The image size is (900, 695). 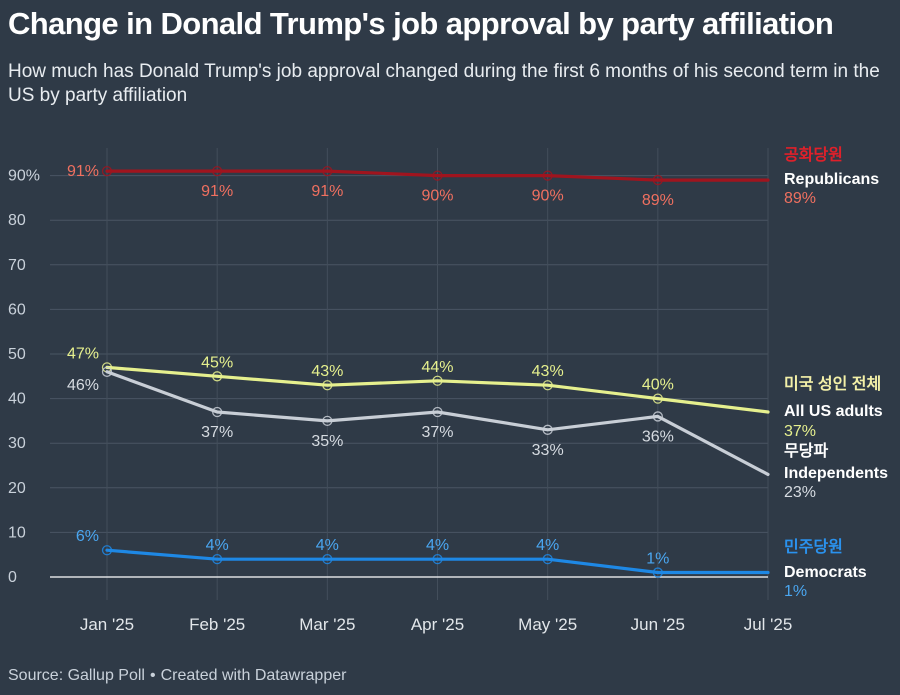 What do you see at coordinates (836, 473) in the screenshot?
I see `legend-name-ind: Independents` at bounding box center [836, 473].